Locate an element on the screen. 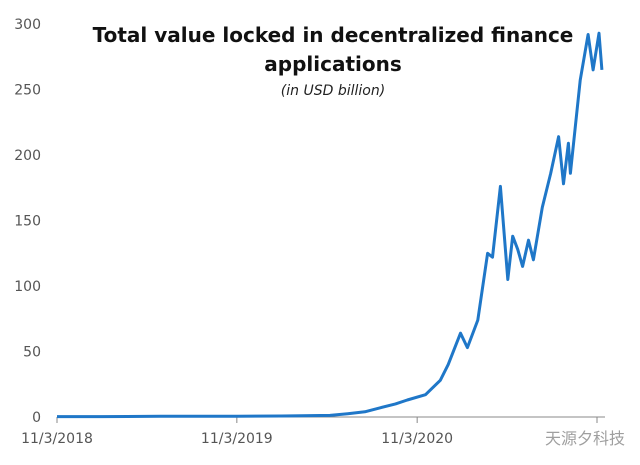 Image resolution: width=640 pixels, height=465 pixels. chart-title-line-2: applications is located at coordinates (333, 64).